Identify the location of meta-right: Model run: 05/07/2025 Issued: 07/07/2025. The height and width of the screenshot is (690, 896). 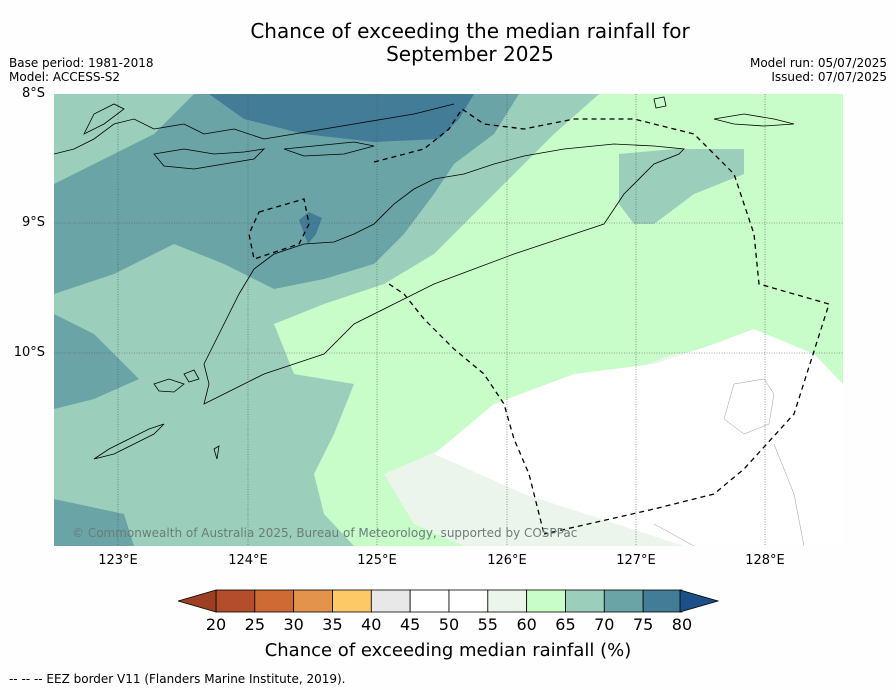
(818, 70).